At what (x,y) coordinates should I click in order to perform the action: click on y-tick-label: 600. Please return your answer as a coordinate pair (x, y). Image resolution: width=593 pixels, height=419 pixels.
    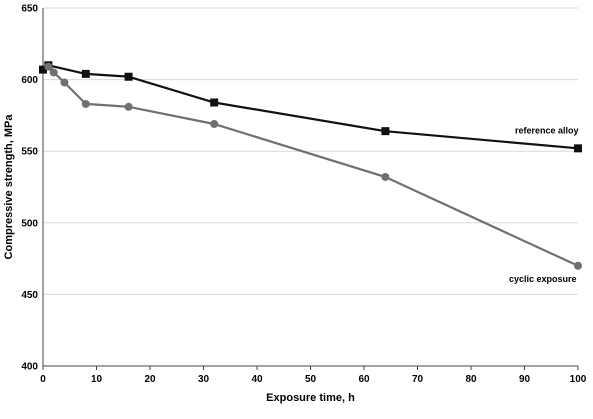
    Looking at the image, I should click on (29, 80).